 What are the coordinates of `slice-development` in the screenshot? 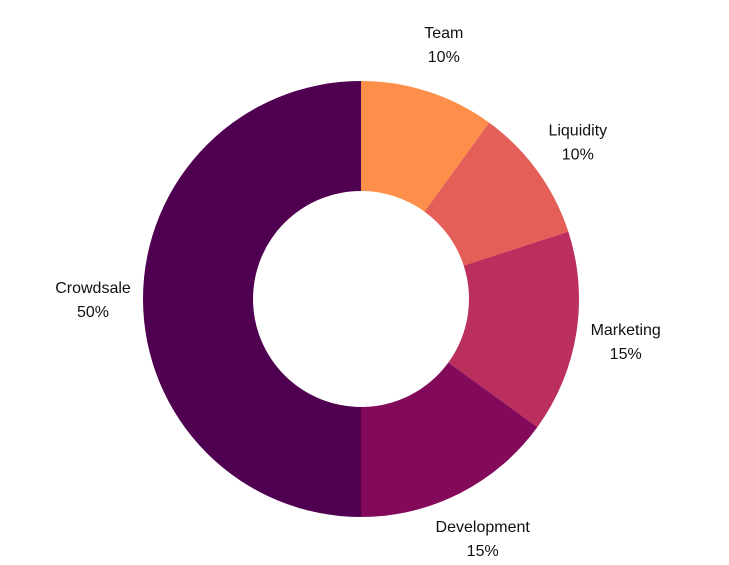 It's located at (449, 439).